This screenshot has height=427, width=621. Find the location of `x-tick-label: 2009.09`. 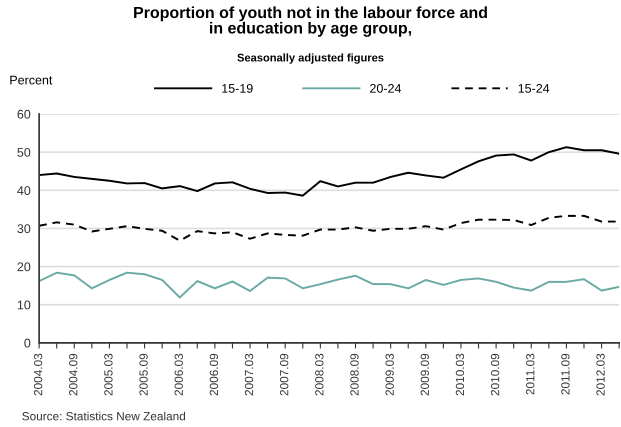

x-tick-label: 2009.09 is located at coordinates (424, 375).